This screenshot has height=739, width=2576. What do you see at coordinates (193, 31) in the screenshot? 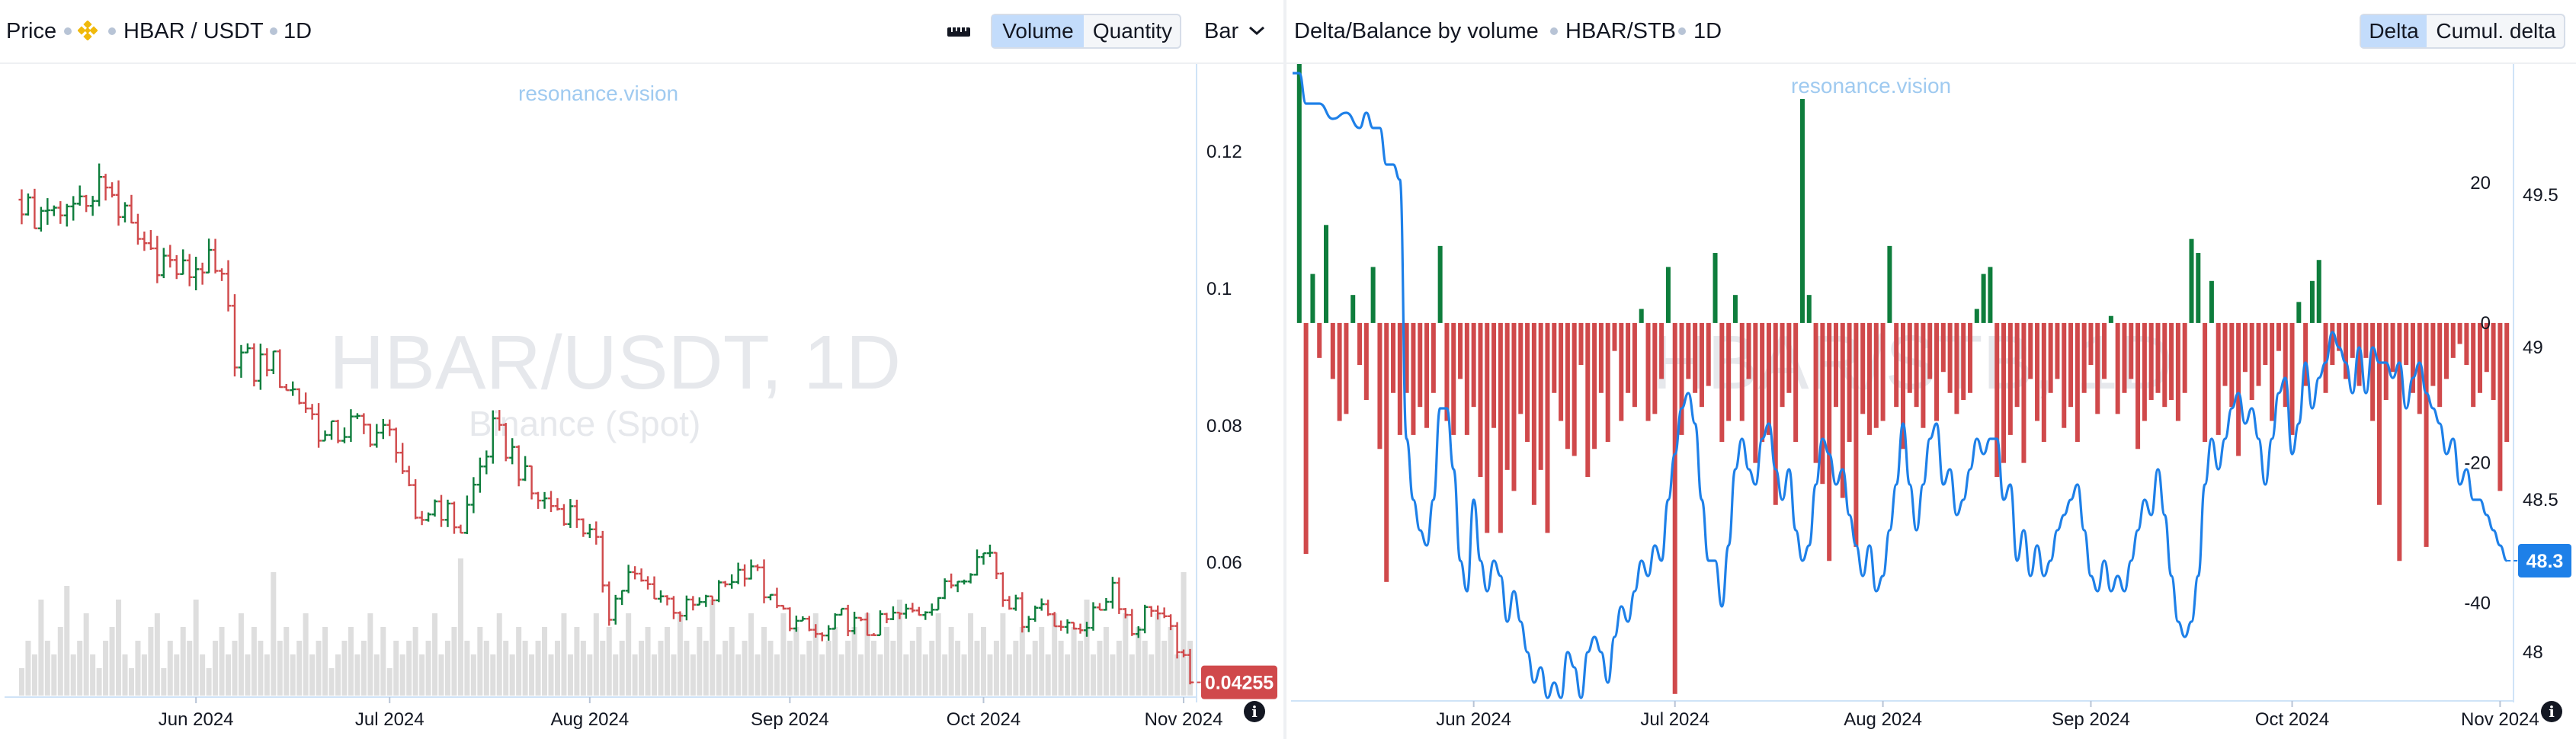
I see `symbol-label: HBAR / USDT` at bounding box center [193, 31].